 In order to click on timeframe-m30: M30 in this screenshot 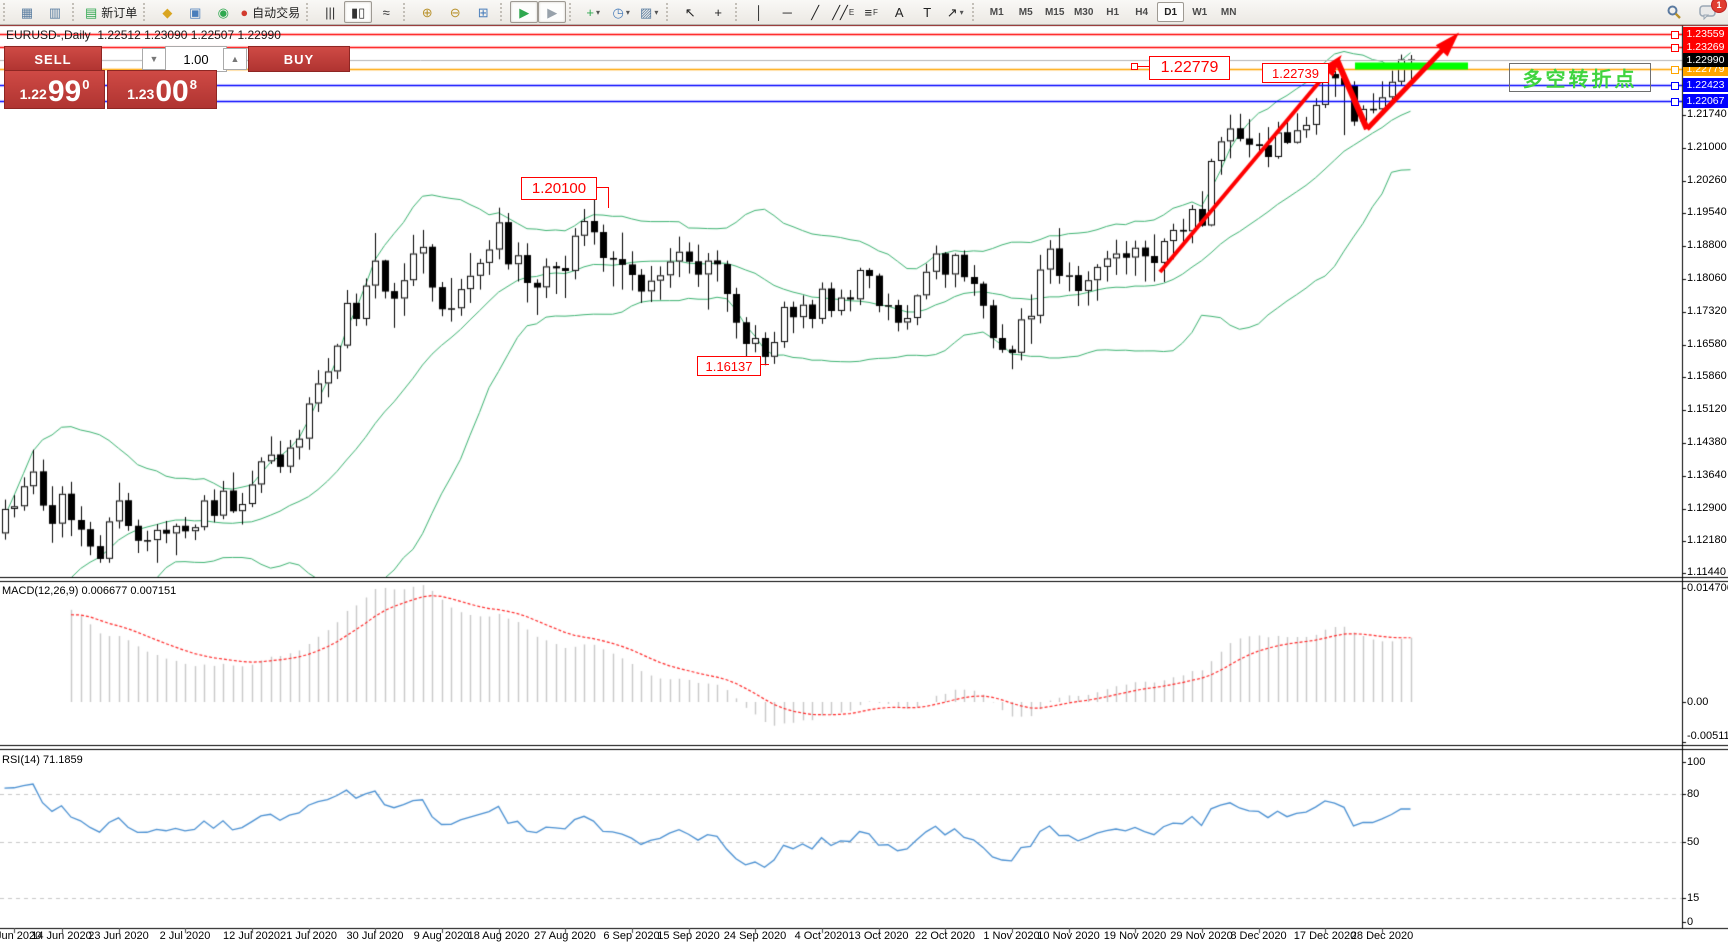, I will do `click(1083, 12)`.